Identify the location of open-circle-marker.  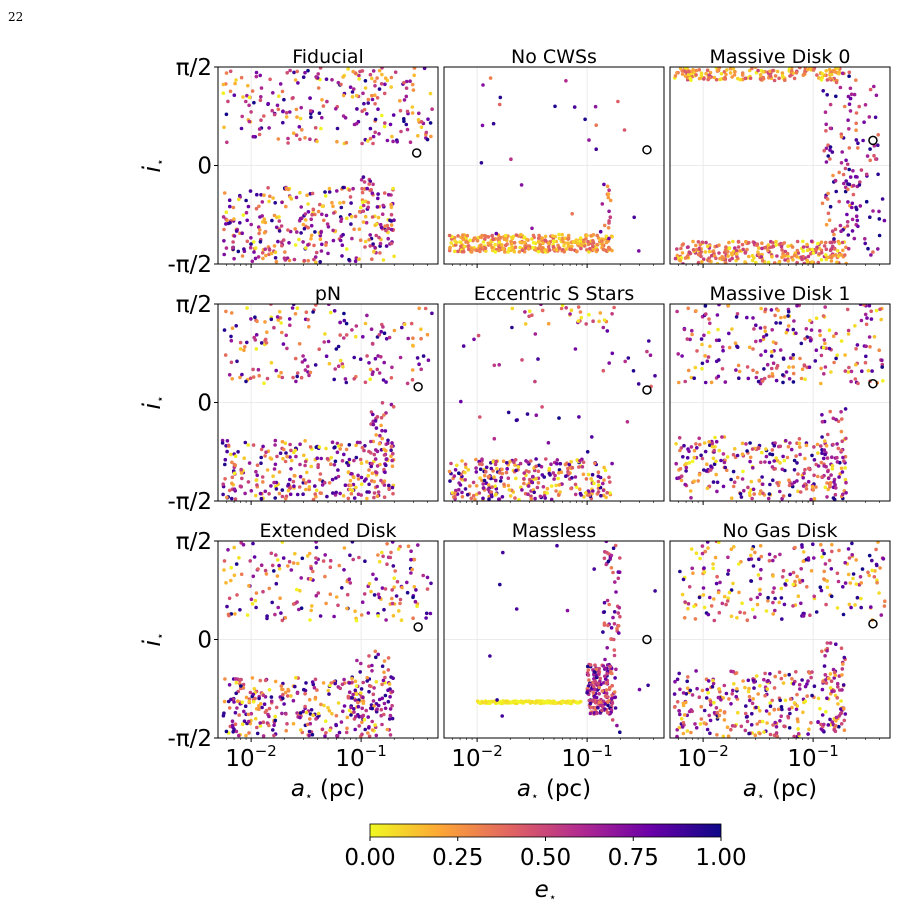
(416, 153).